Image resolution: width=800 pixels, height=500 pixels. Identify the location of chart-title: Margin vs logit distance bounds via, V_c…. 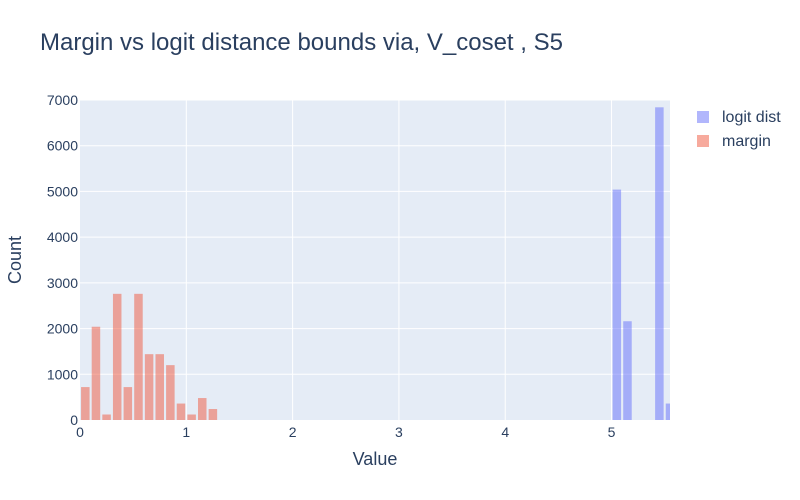
(301, 42).